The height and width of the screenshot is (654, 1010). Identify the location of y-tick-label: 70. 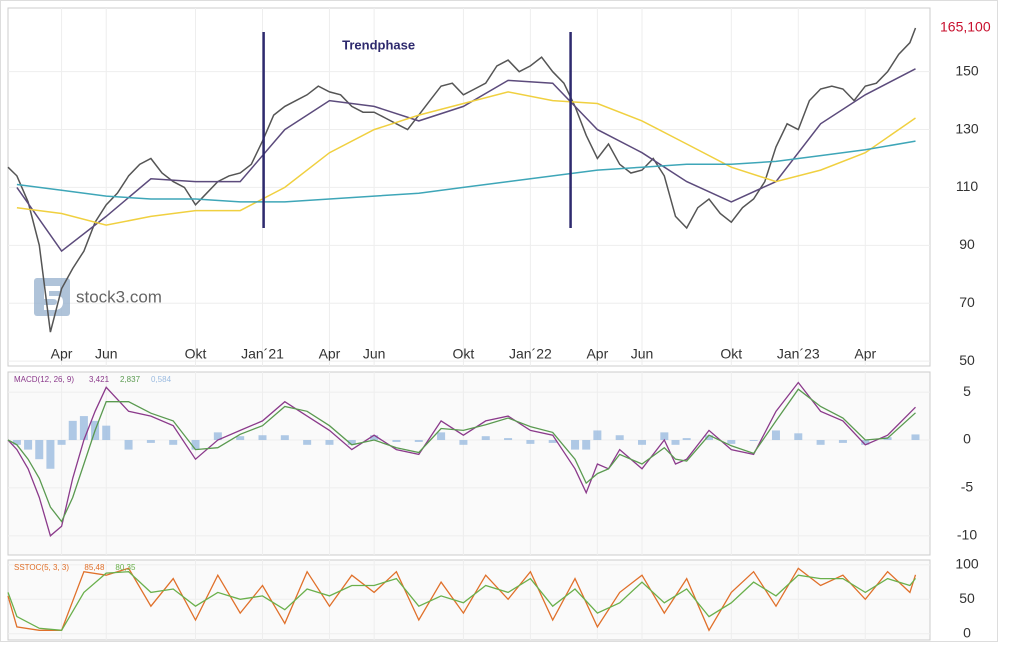
(967, 302).